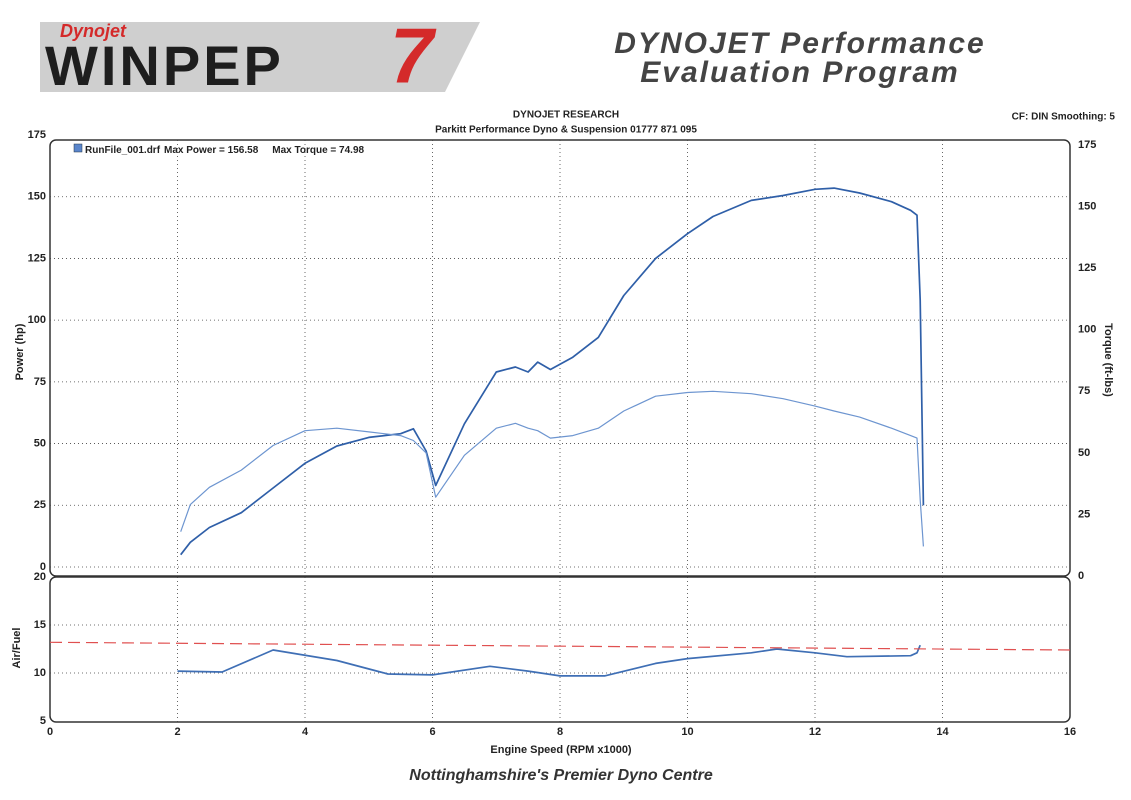  Describe the element at coordinates (1108, 360) in the screenshot. I see `y2-axis-label: Torque (ft-lbs)` at that location.